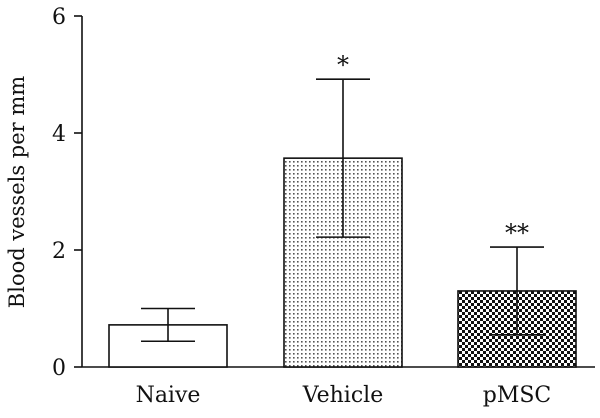 This screenshot has width=600, height=418. I want to click on x-tick-label-naive: Naive, so click(168, 395).